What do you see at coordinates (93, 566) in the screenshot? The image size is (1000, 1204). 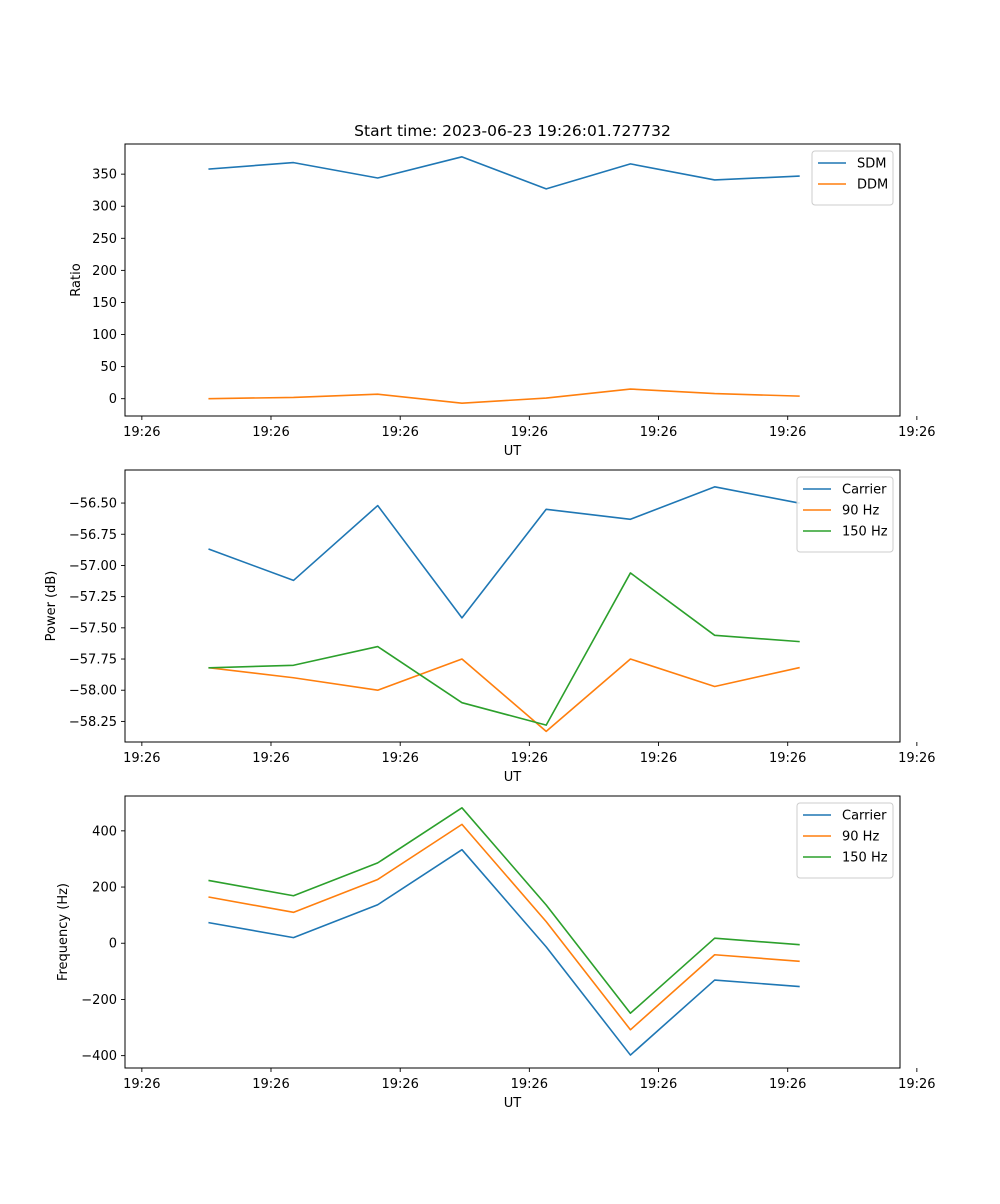 I see `power-y-tick-label: −57.00` at bounding box center [93, 566].